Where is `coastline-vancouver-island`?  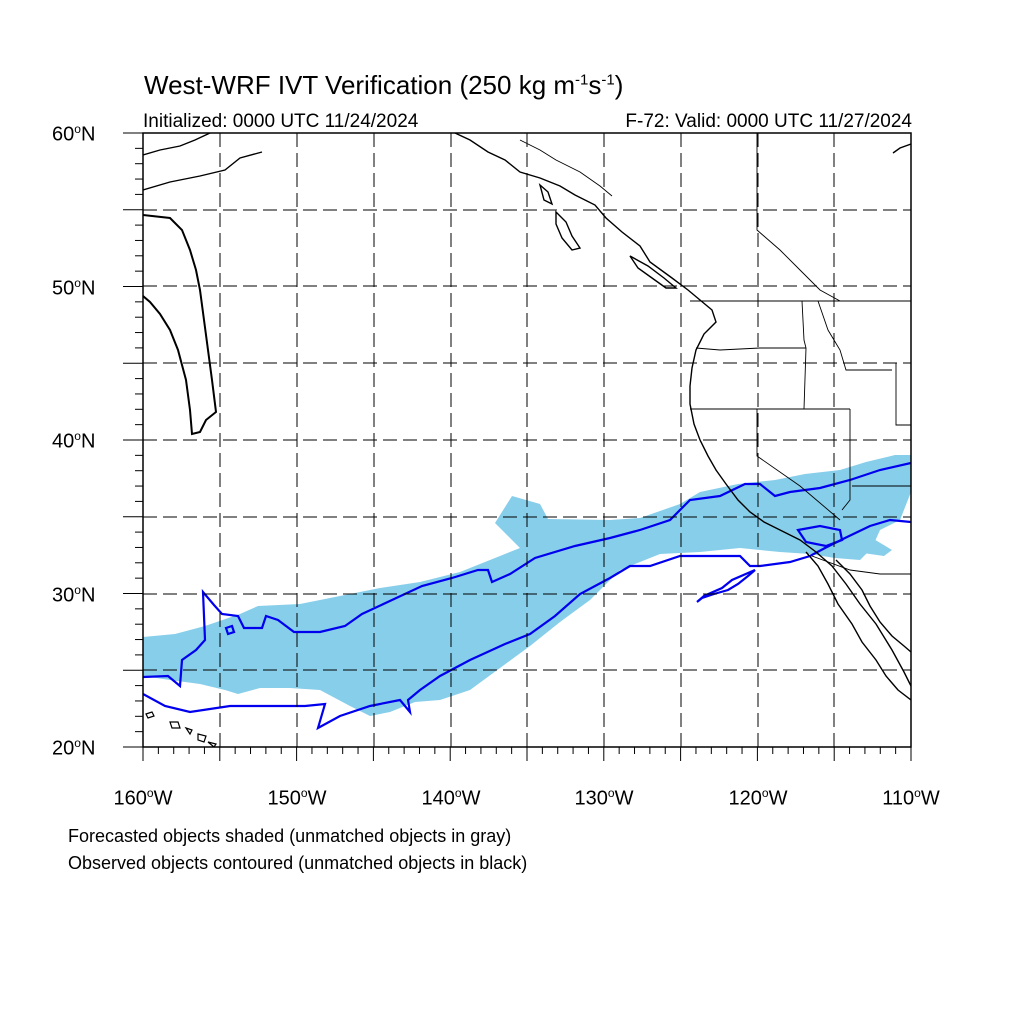
coastline-vancouver-island is located at coordinates (653, 272).